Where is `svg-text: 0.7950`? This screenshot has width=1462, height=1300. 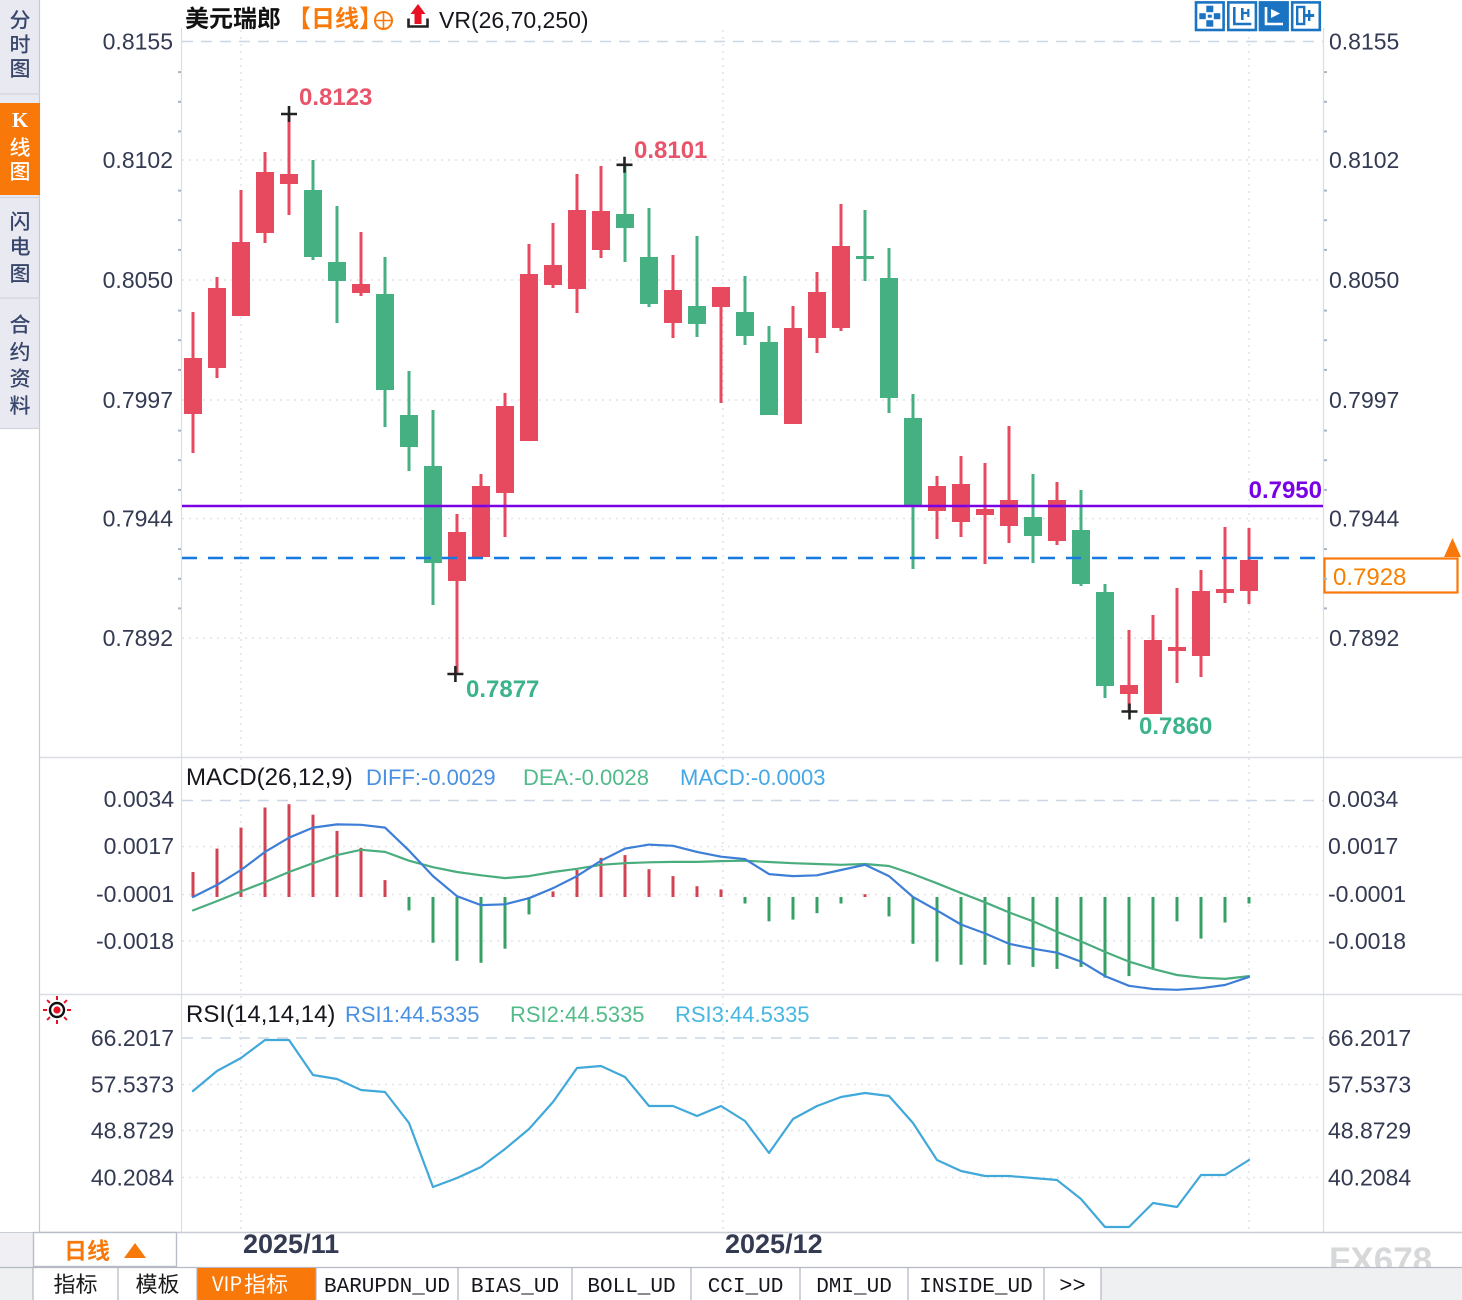
svg-text: 0.7950 is located at coordinates (1285, 490).